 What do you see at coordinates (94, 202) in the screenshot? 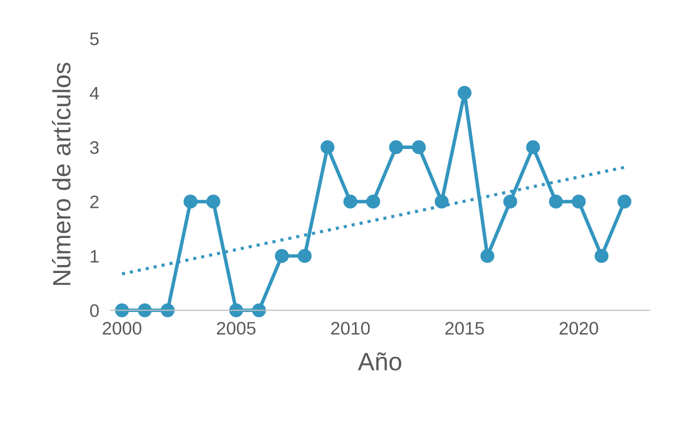
I see `y-tick-label: 2` at bounding box center [94, 202].